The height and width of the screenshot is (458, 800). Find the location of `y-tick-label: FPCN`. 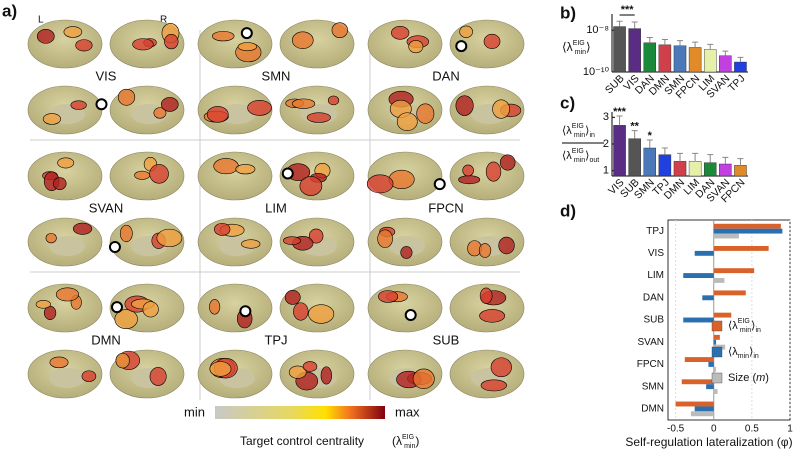

y-tick-label: FPCN is located at coordinates (650, 364).